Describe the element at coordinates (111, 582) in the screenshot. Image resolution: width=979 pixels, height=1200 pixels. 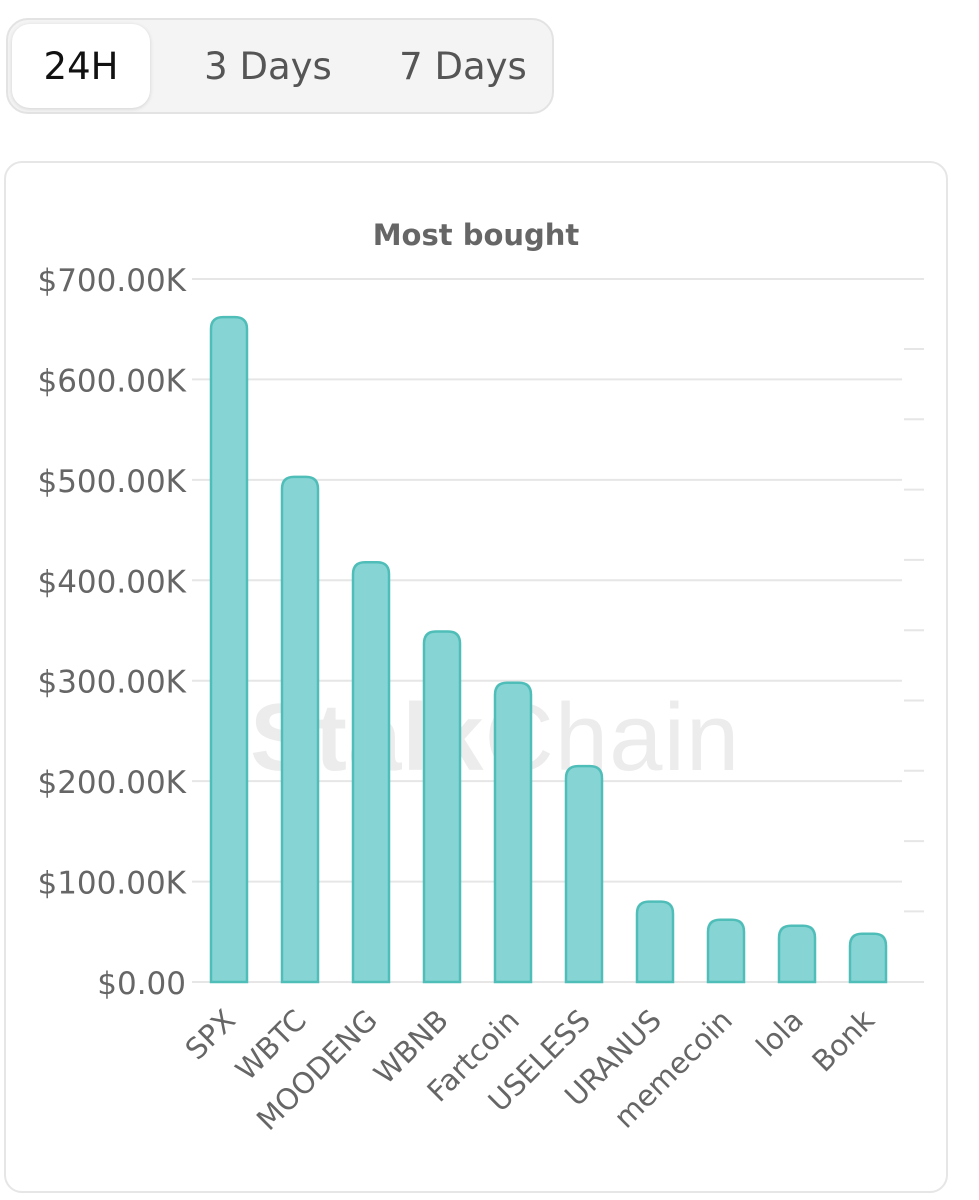
I see `y-tick-label: $400.00K` at that location.